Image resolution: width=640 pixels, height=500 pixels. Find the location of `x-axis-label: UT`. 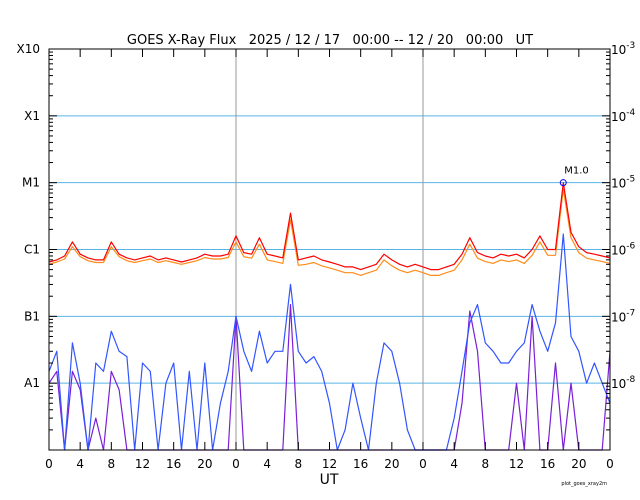

x-axis-label: UT is located at coordinates (329, 480).